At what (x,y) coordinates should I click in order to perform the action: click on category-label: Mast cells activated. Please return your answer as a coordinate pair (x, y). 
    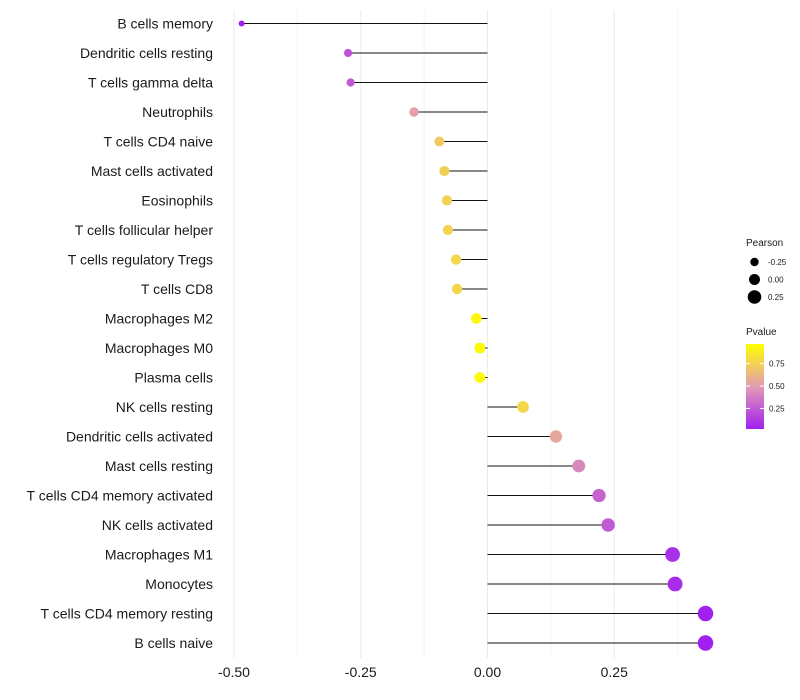
    Looking at the image, I should click on (152, 171).